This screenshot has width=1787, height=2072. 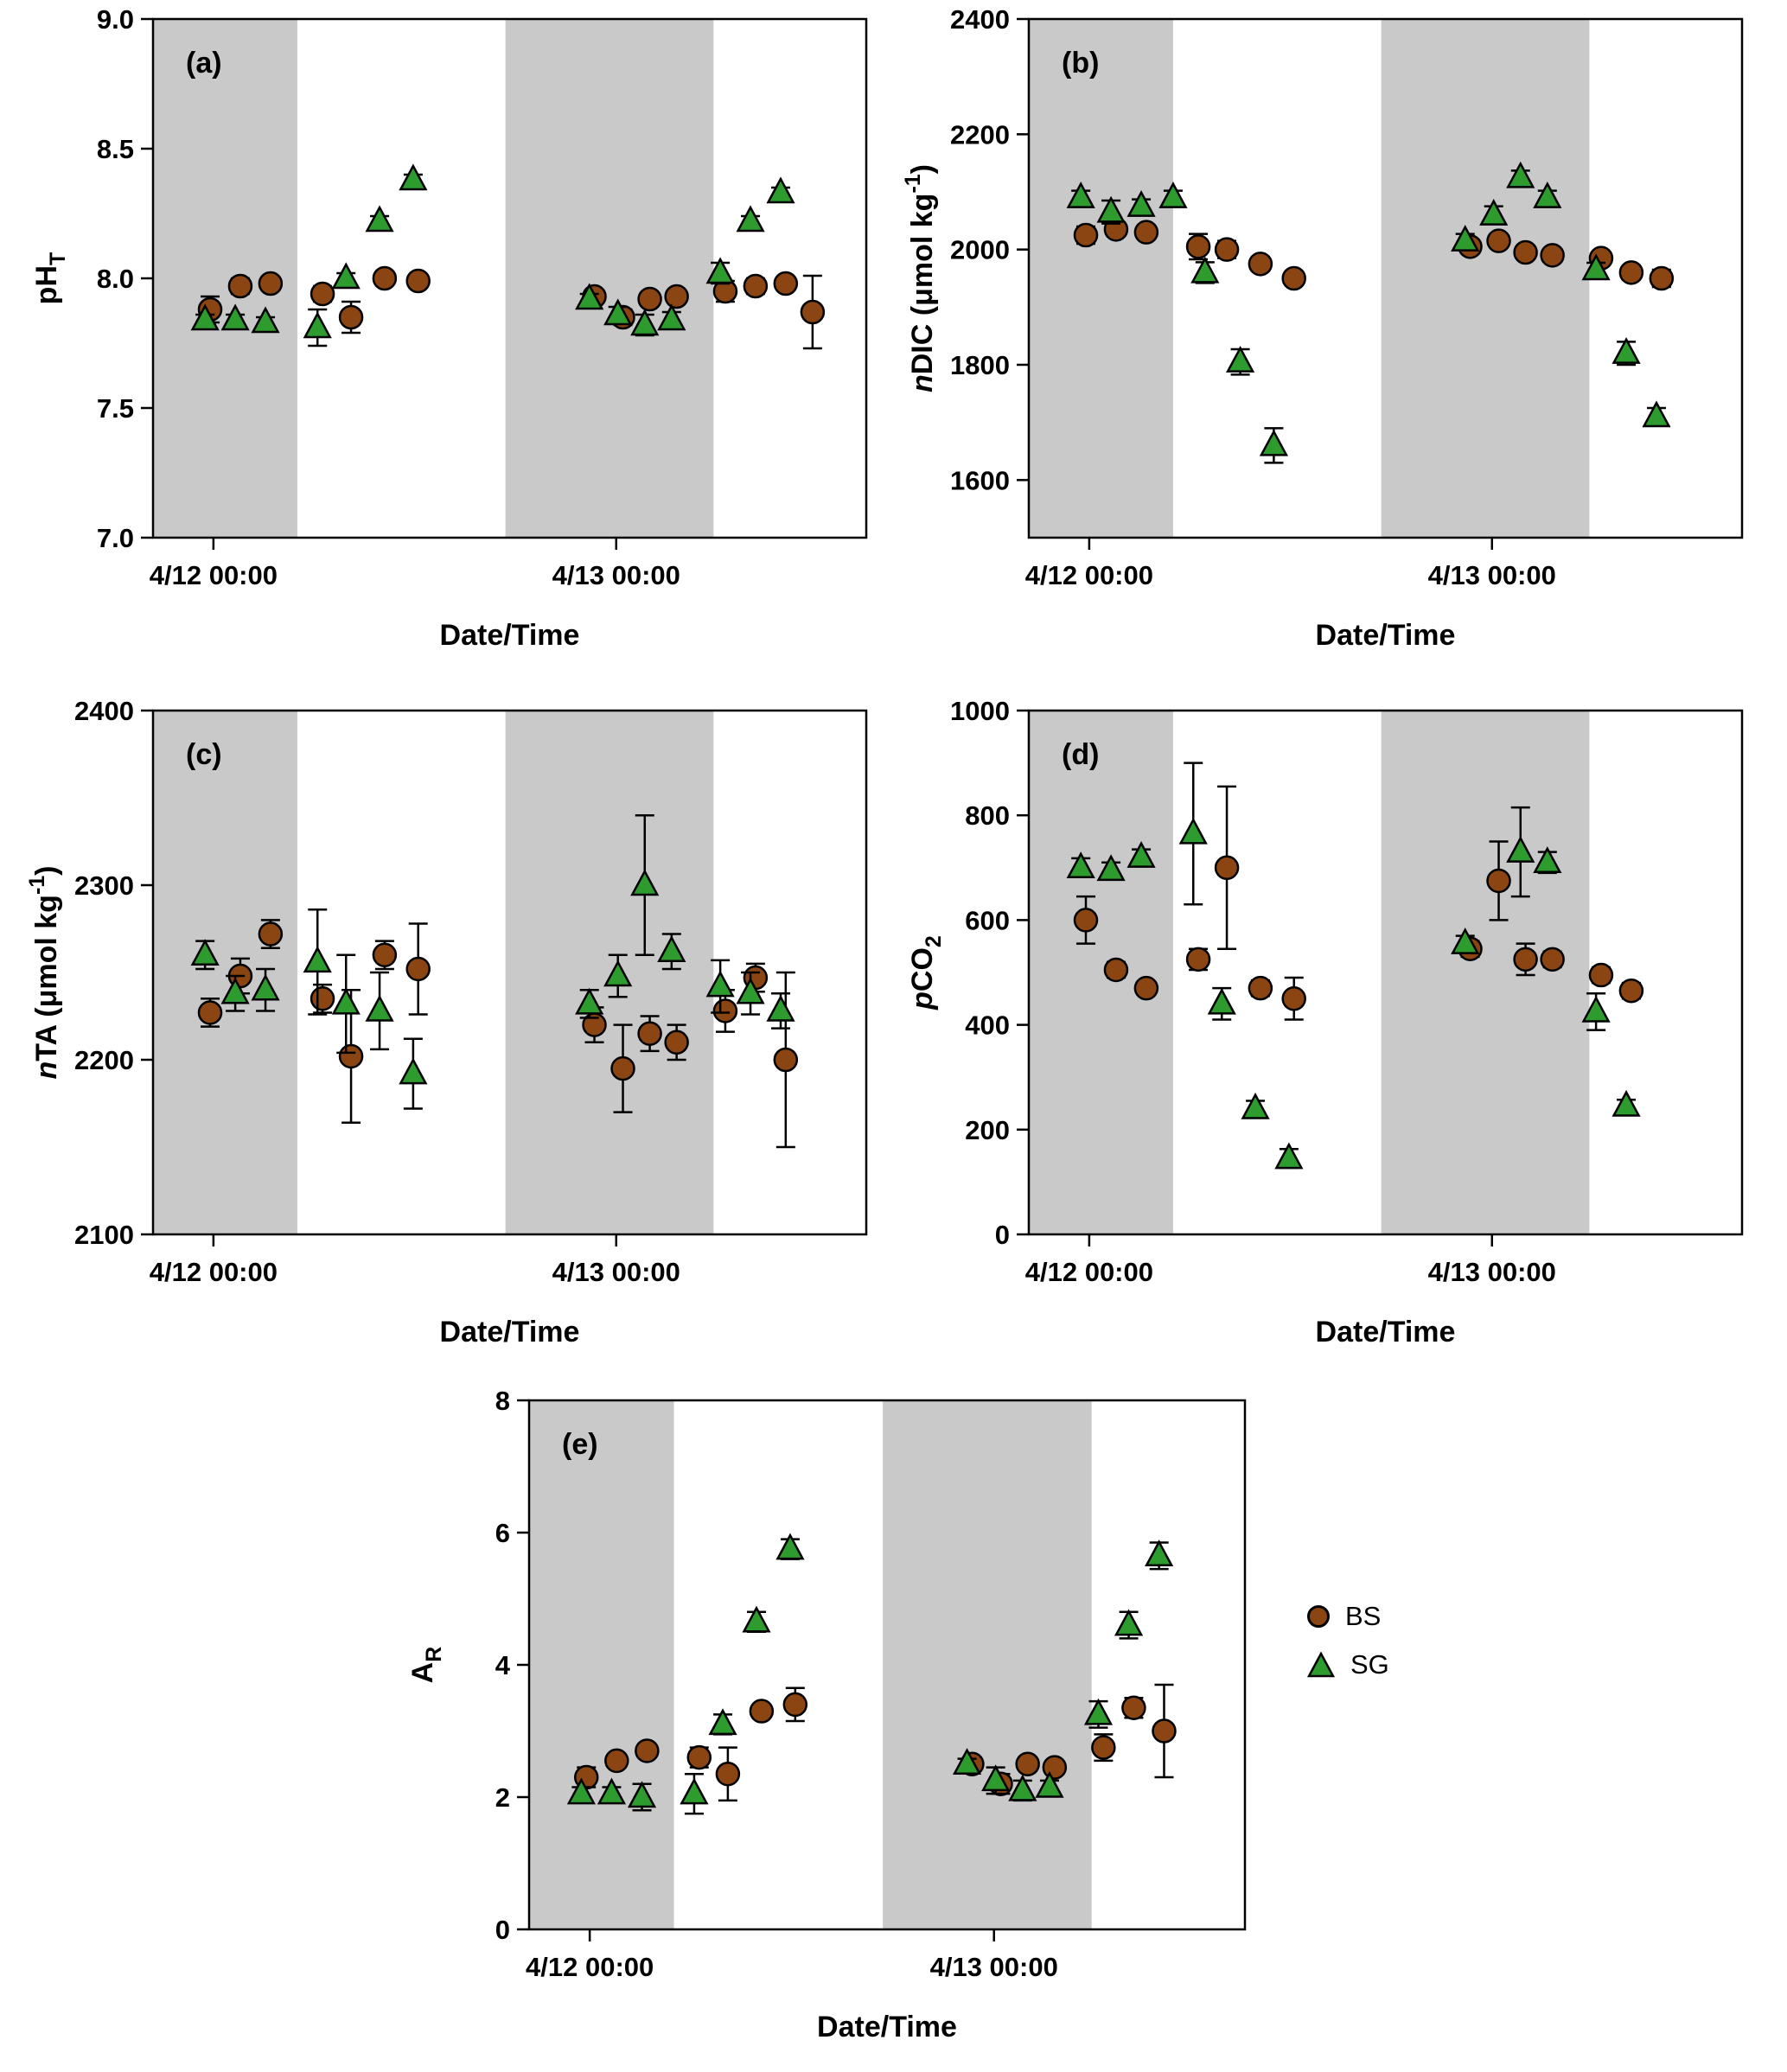 What do you see at coordinates (987, 920) in the screenshot?
I see `y-tick-label: 600` at bounding box center [987, 920].